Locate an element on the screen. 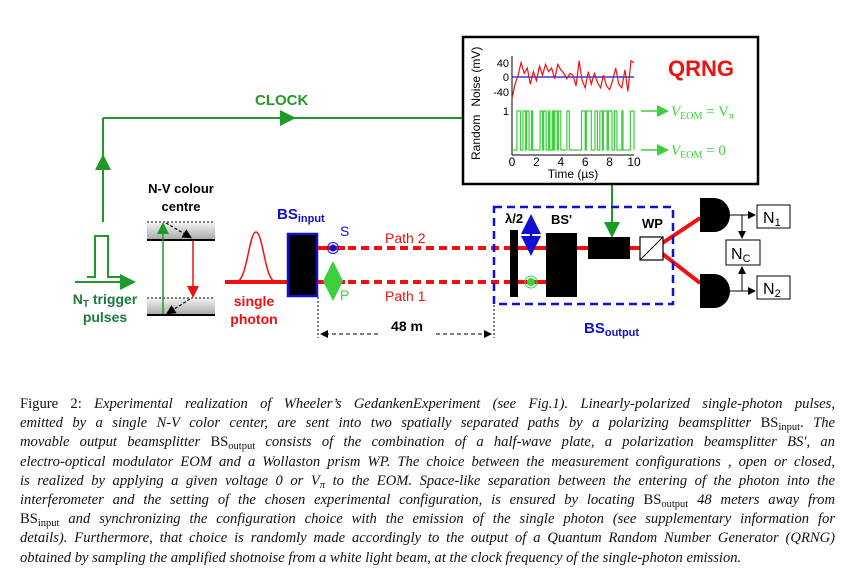  random-series-line is located at coordinates (573, 130).